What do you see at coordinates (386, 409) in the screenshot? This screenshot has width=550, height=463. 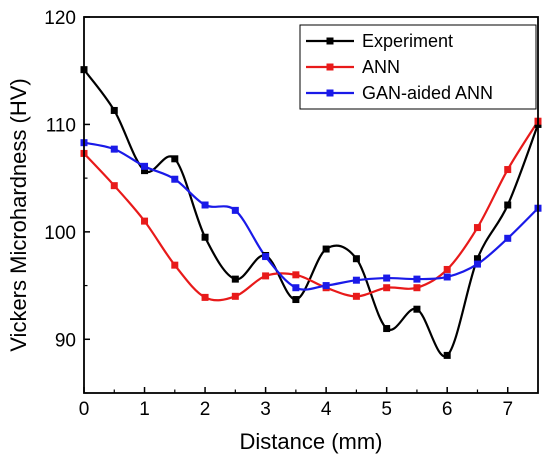 I see `x-tick-label: 5` at bounding box center [386, 409].